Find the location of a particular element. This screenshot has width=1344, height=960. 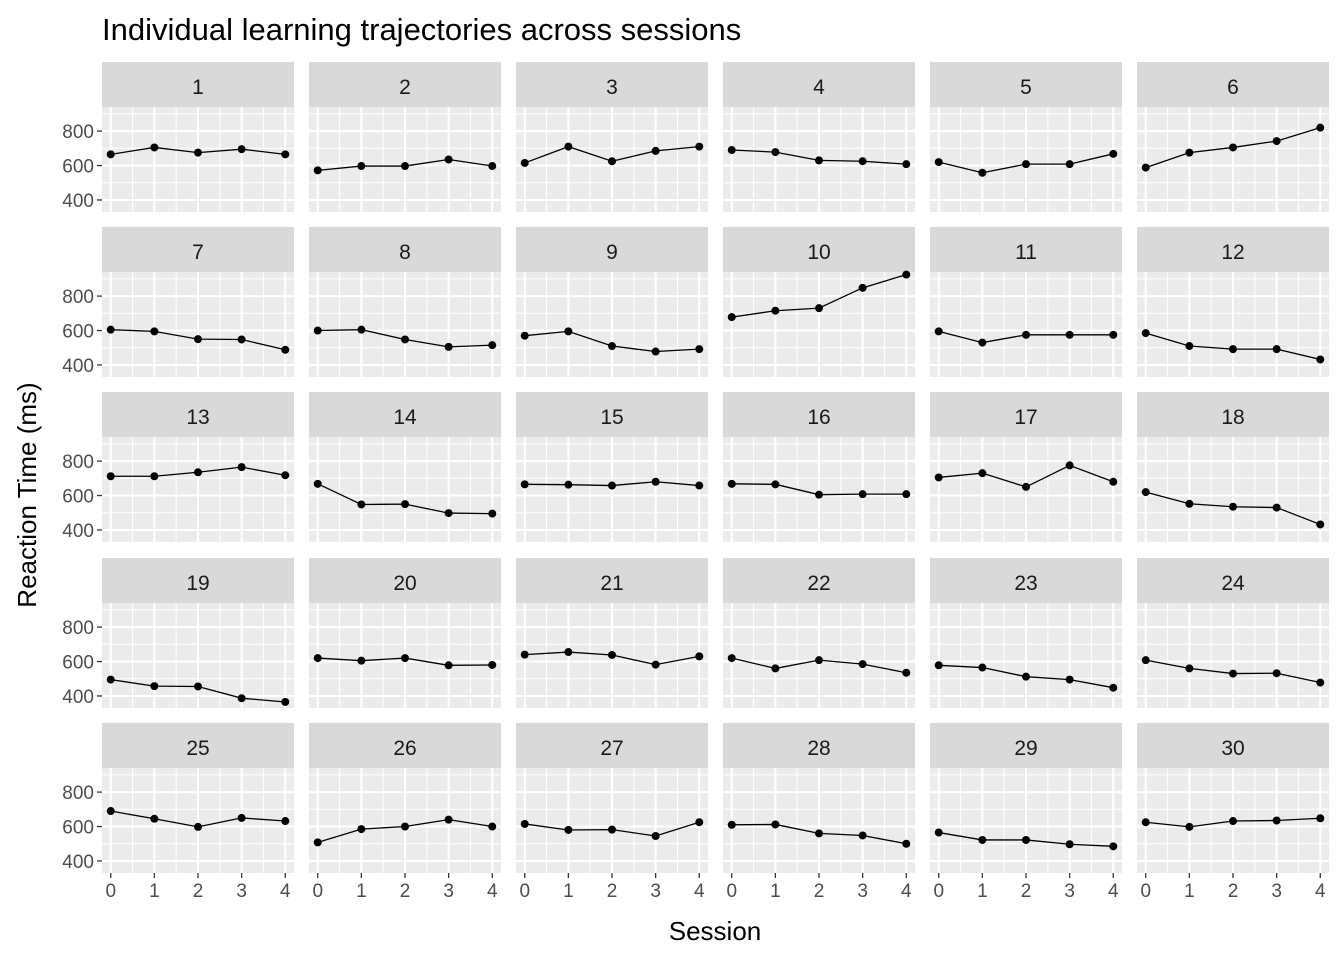

facet-panel: 20 is located at coordinates (405, 633).